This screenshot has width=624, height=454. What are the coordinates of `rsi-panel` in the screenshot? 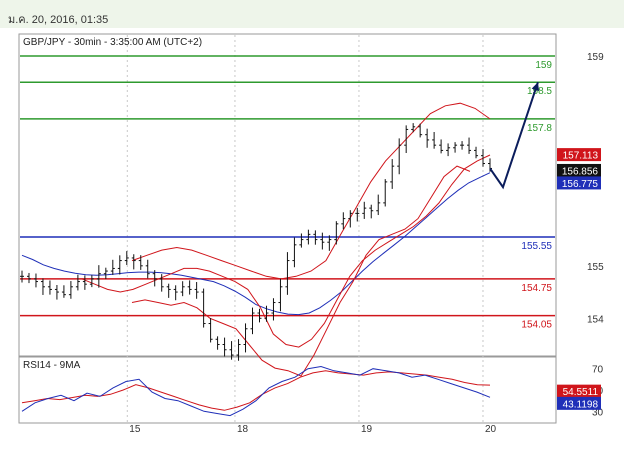 It's located at (287, 390).